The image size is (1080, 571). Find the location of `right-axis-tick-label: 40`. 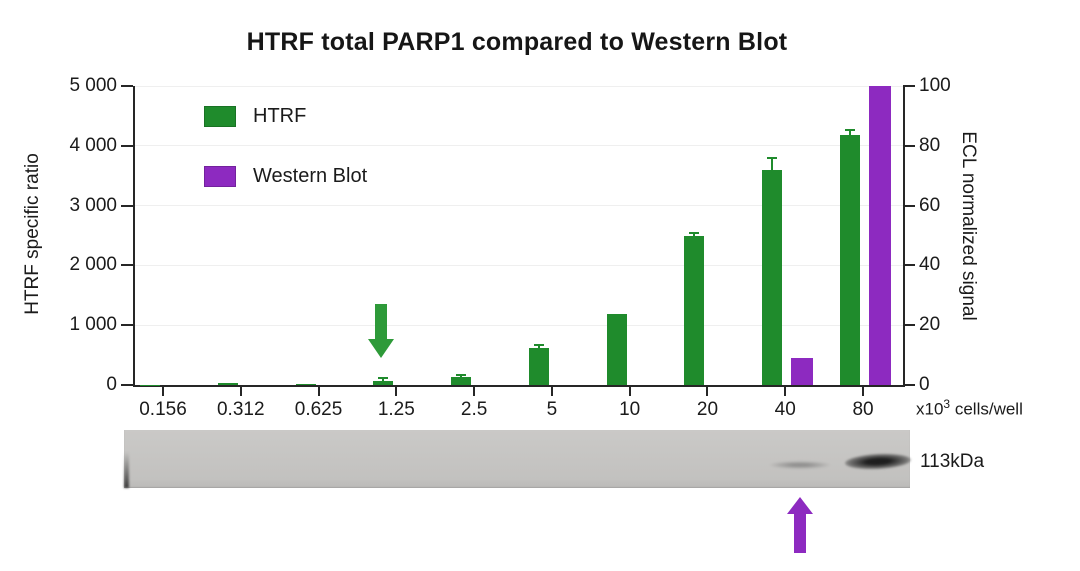

right-axis-tick-label: 40 is located at coordinates (930, 265).